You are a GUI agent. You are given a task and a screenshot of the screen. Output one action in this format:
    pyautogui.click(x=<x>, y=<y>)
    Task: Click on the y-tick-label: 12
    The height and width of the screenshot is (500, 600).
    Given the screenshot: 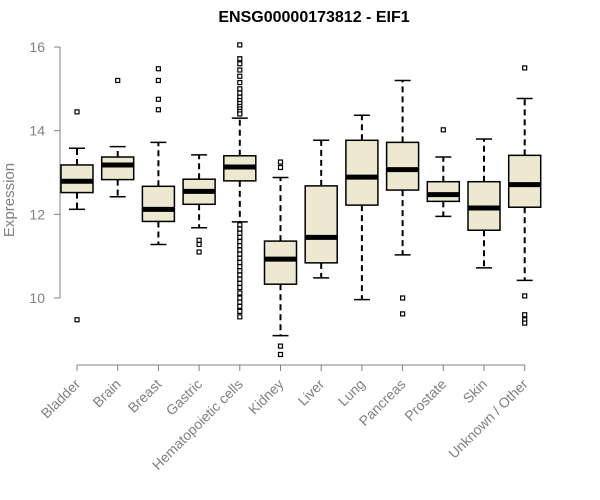 What is the action you would take?
    pyautogui.click(x=37, y=214)
    